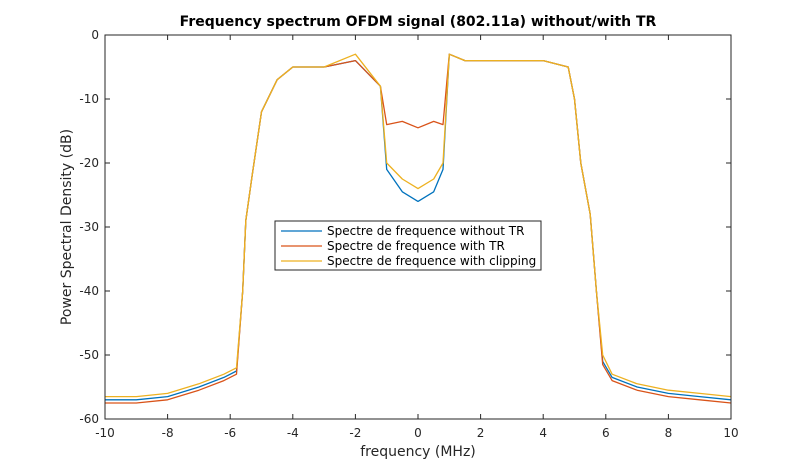 The width and height of the screenshot is (807, 472). I want to click on x-tick-label: -2, so click(355, 433).